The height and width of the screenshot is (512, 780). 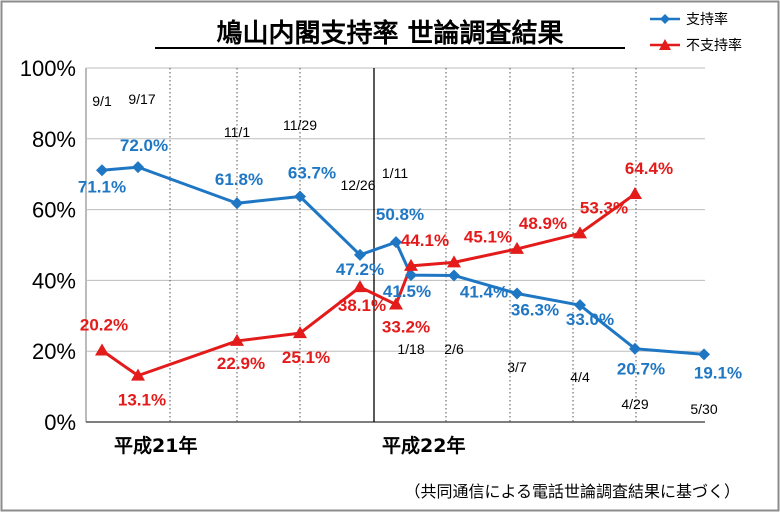 What do you see at coordinates (410, 349) in the screenshot?
I see `date-label: 1/18` at bounding box center [410, 349].